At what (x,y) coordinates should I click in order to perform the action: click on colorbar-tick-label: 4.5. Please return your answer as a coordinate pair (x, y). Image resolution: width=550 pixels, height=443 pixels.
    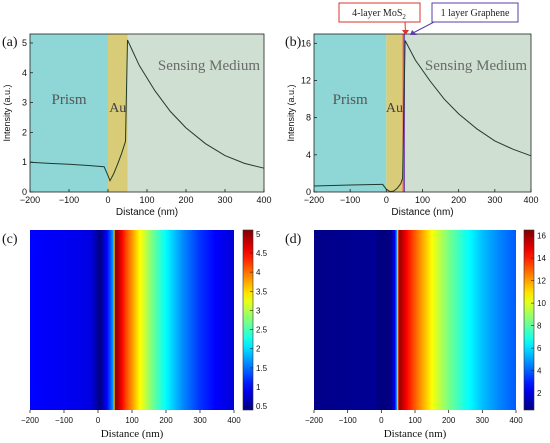
    Looking at the image, I should click on (262, 253).